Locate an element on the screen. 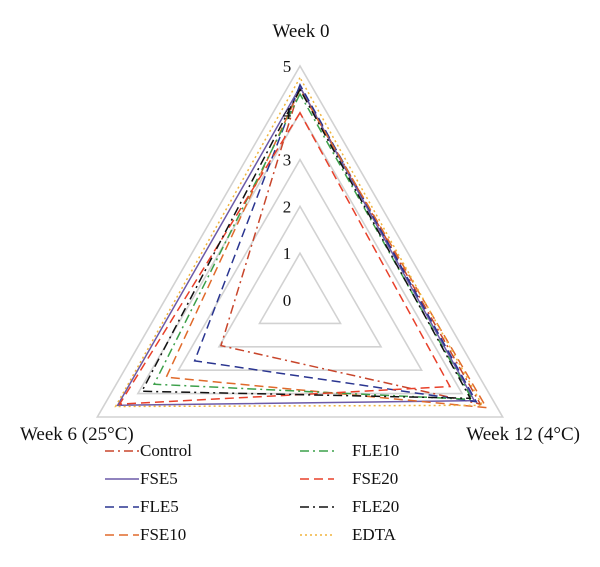 Image resolution: width=600 pixels, height=567 pixels. legend-label: FLE10 is located at coordinates (375, 450).